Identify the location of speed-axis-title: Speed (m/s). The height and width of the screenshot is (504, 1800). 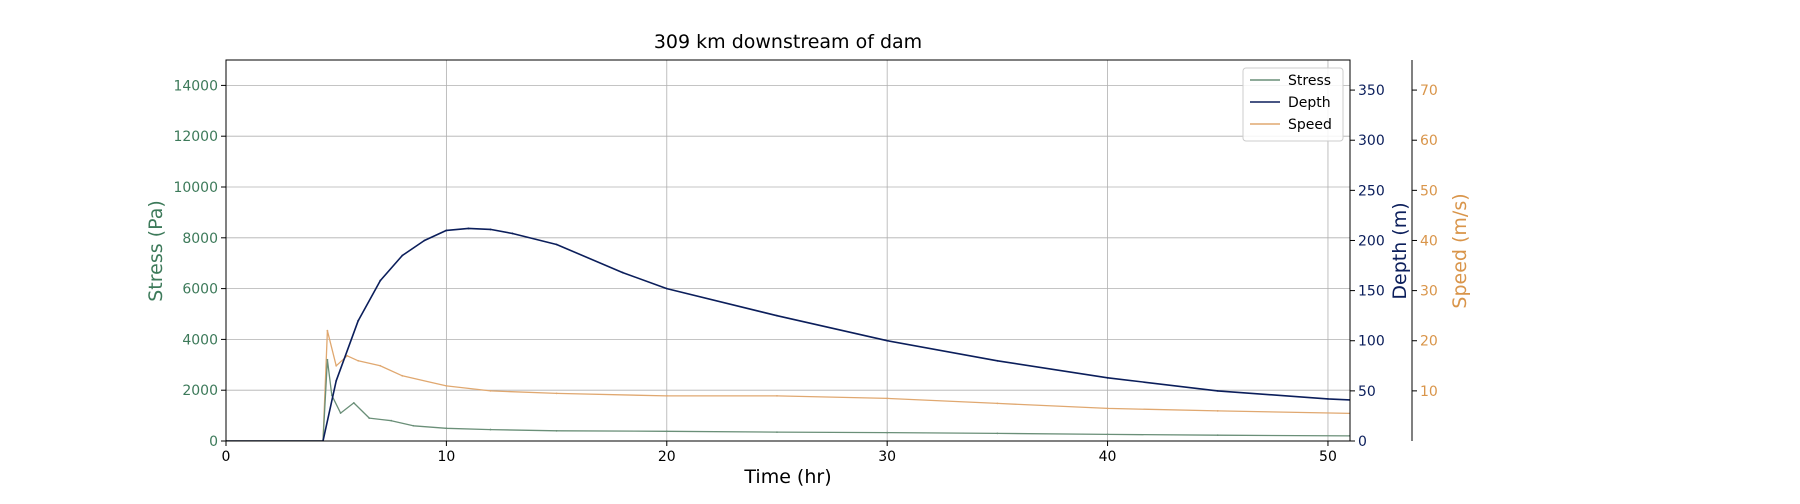
(1460, 250).